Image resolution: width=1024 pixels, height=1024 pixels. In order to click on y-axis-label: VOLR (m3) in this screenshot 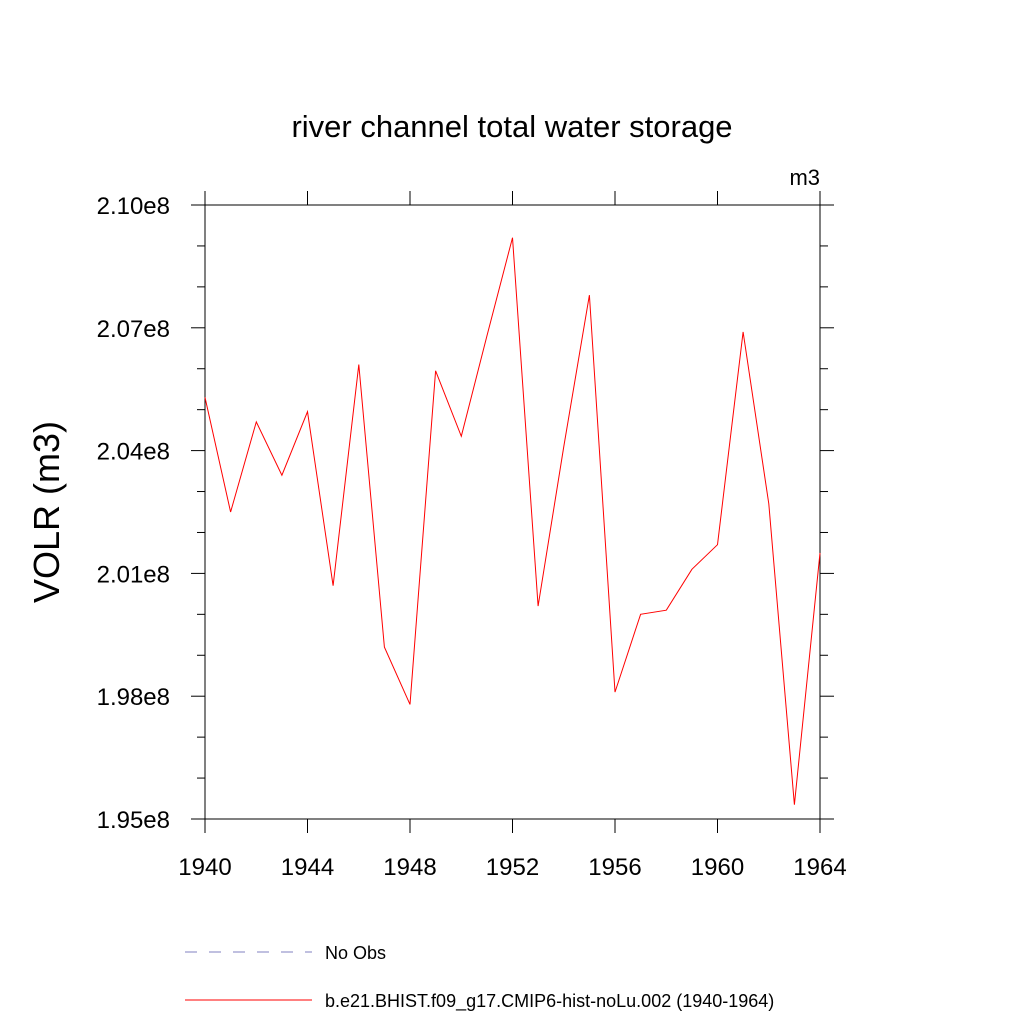, I will do `click(46, 512)`.